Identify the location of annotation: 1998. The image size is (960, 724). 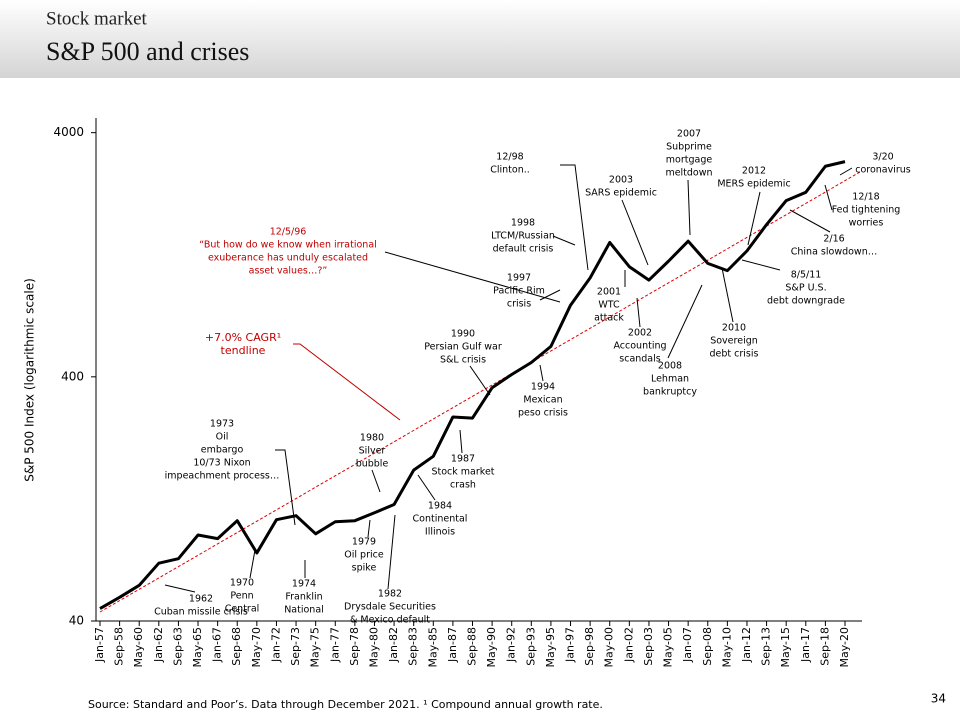
(523, 223).